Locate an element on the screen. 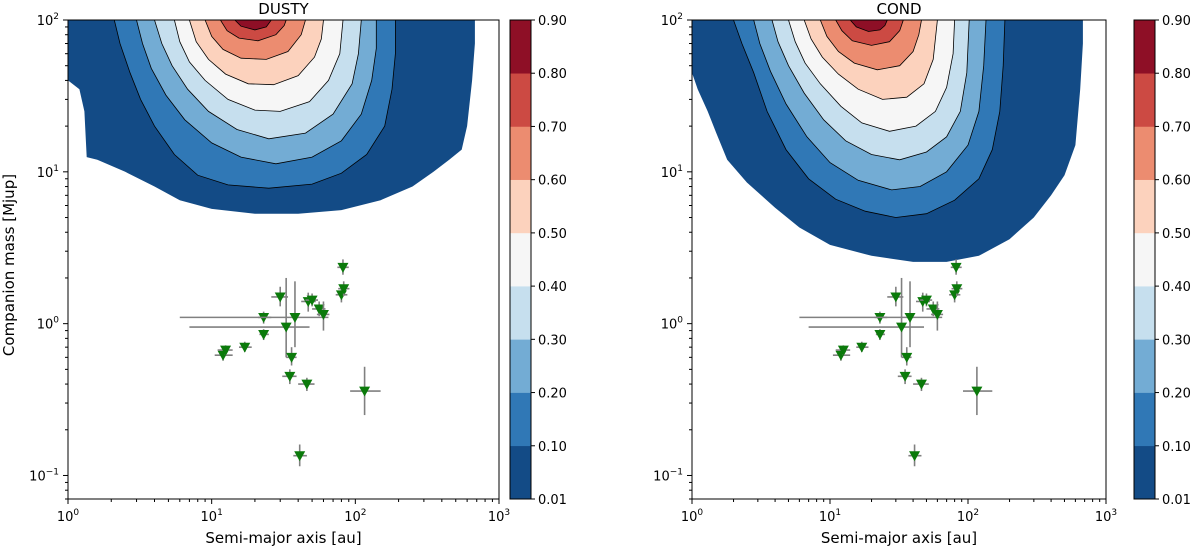 The image size is (1200, 549). x-tick-label: 10³ is located at coordinates (1106, 516).